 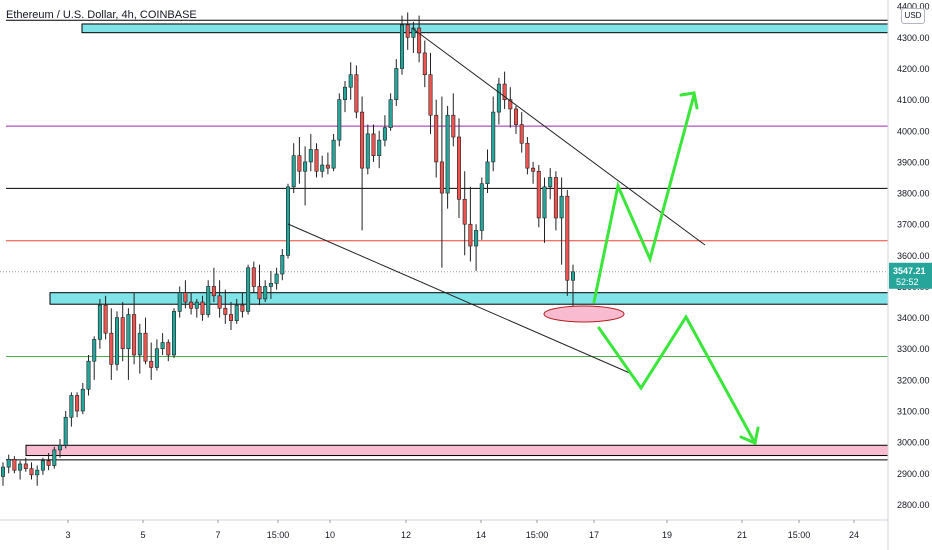 I want to click on currency-button: USD, so click(x=913, y=16).